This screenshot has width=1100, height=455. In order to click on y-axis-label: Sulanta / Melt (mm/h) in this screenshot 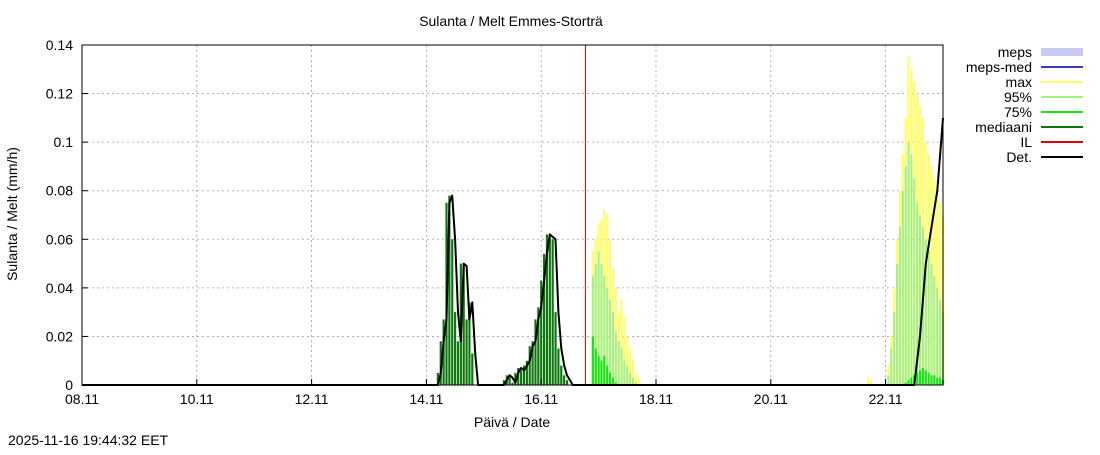, I will do `click(12, 214)`.